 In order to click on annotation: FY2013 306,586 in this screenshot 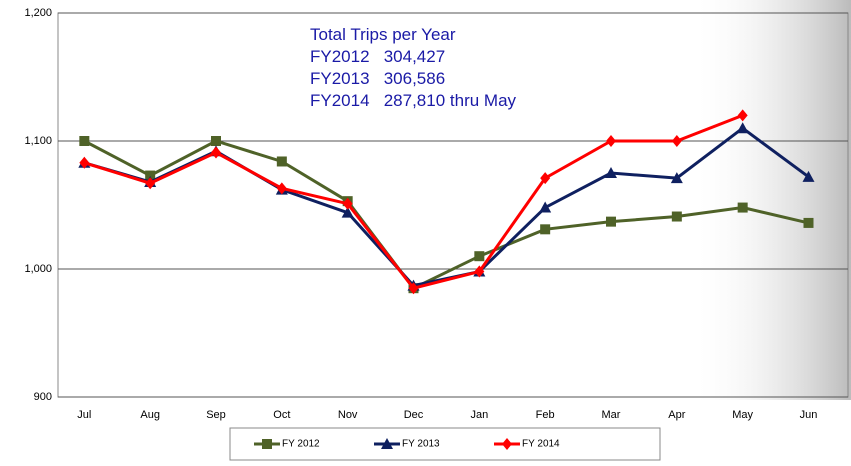, I will do `click(377, 78)`.